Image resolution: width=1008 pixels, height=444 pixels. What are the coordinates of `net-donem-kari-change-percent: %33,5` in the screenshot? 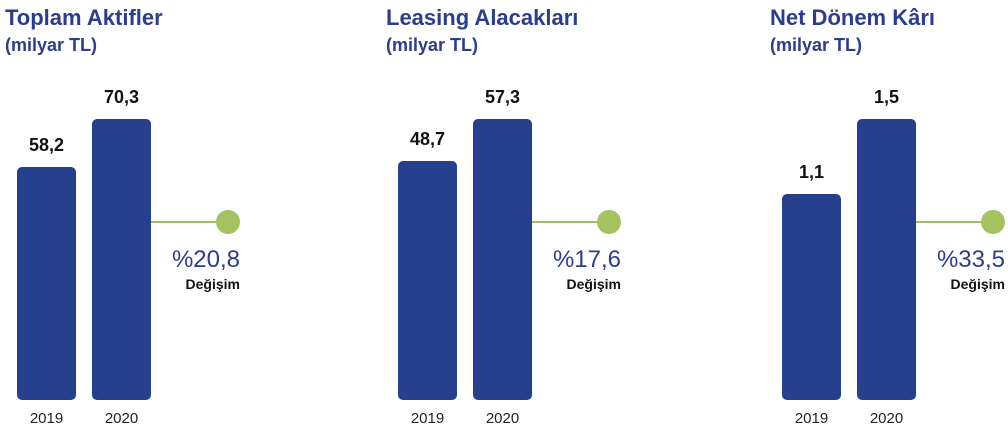 It's located at (970, 259).